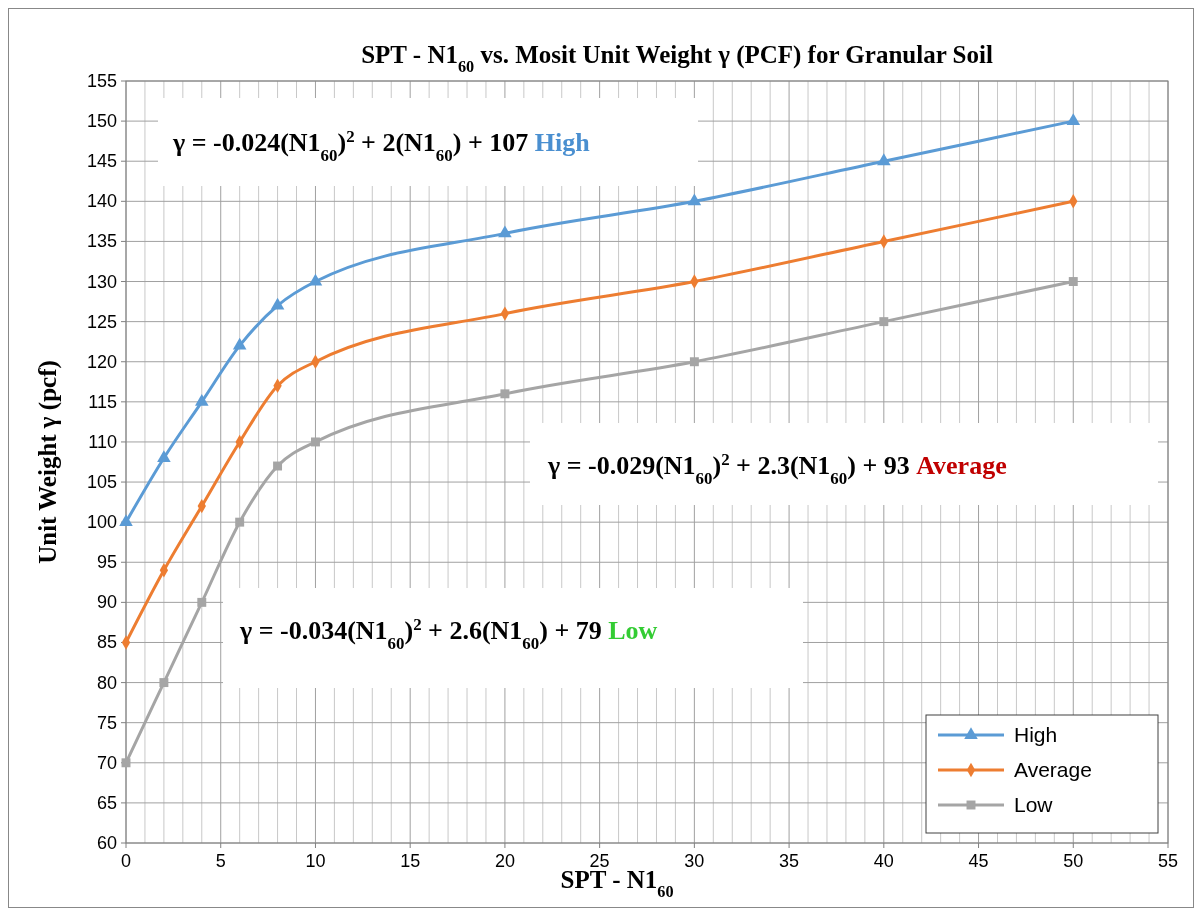  What do you see at coordinates (410, 861) in the screenshot?
I see `x-tick-label: 15` at bounding box center [410, 861].